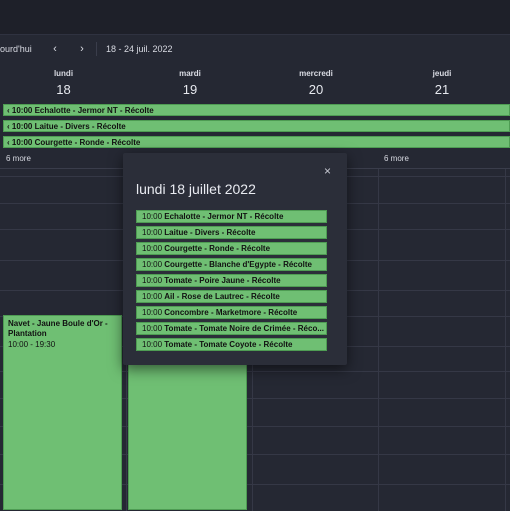  Describe the element at coordinates (58, 328) in the screenshot. I see `event-title: Navet - Jaune Boule d'Or - Plantation` at that location.